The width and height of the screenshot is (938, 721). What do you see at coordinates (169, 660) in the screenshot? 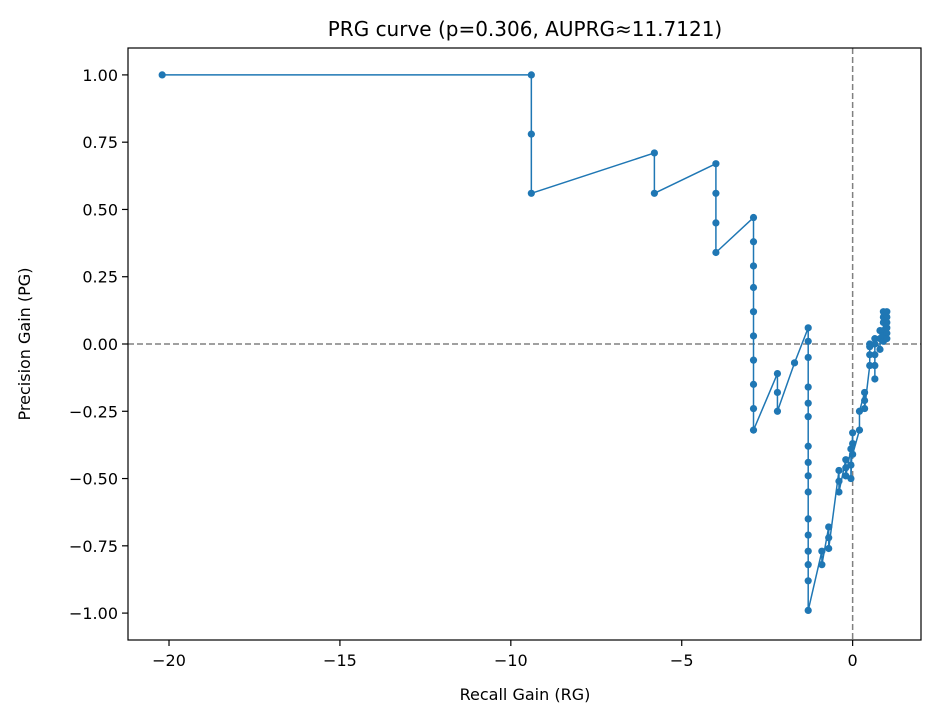
I see `x-tick-label: −20` at bounding box center [169, 660].